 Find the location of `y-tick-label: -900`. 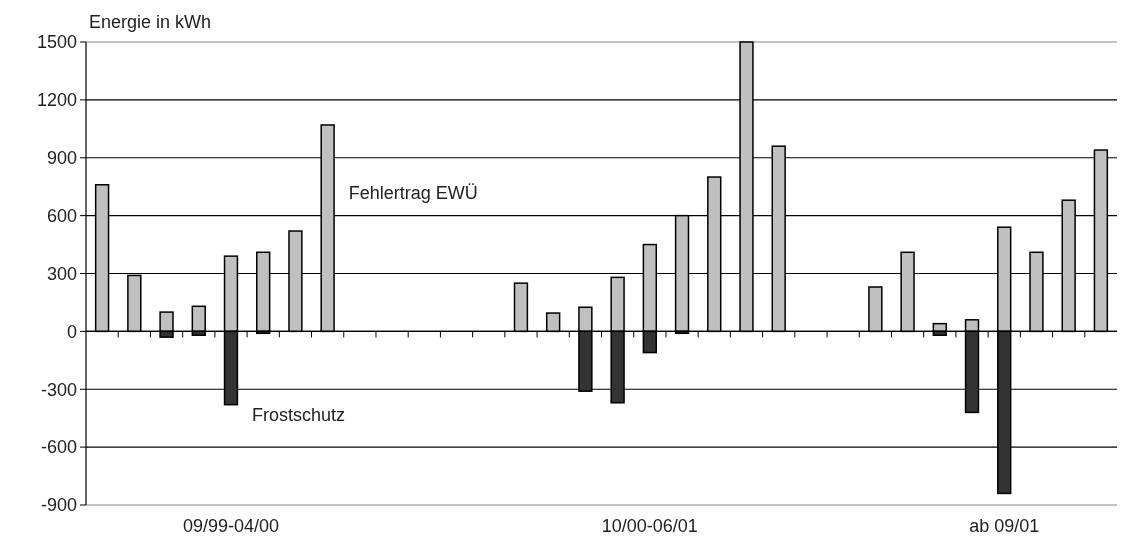

y-tick-label: -900 is located at coordinates (58, 505).